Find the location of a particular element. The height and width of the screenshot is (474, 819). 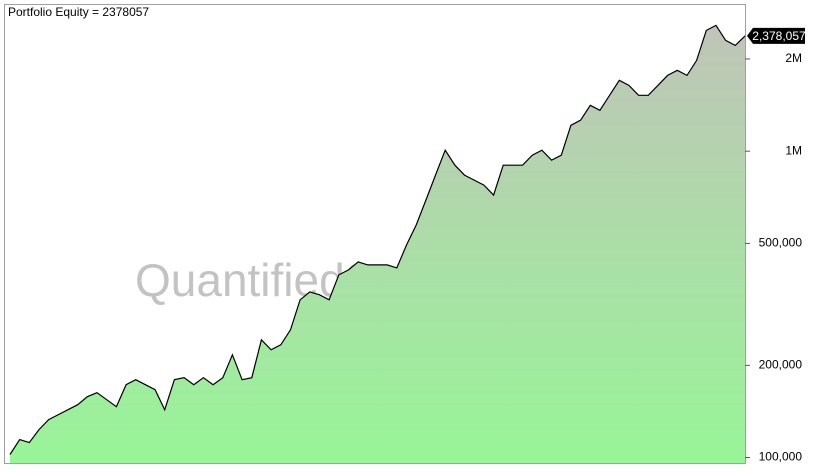

y-tick-label: 200,000 is located at coordinates (781, 365).